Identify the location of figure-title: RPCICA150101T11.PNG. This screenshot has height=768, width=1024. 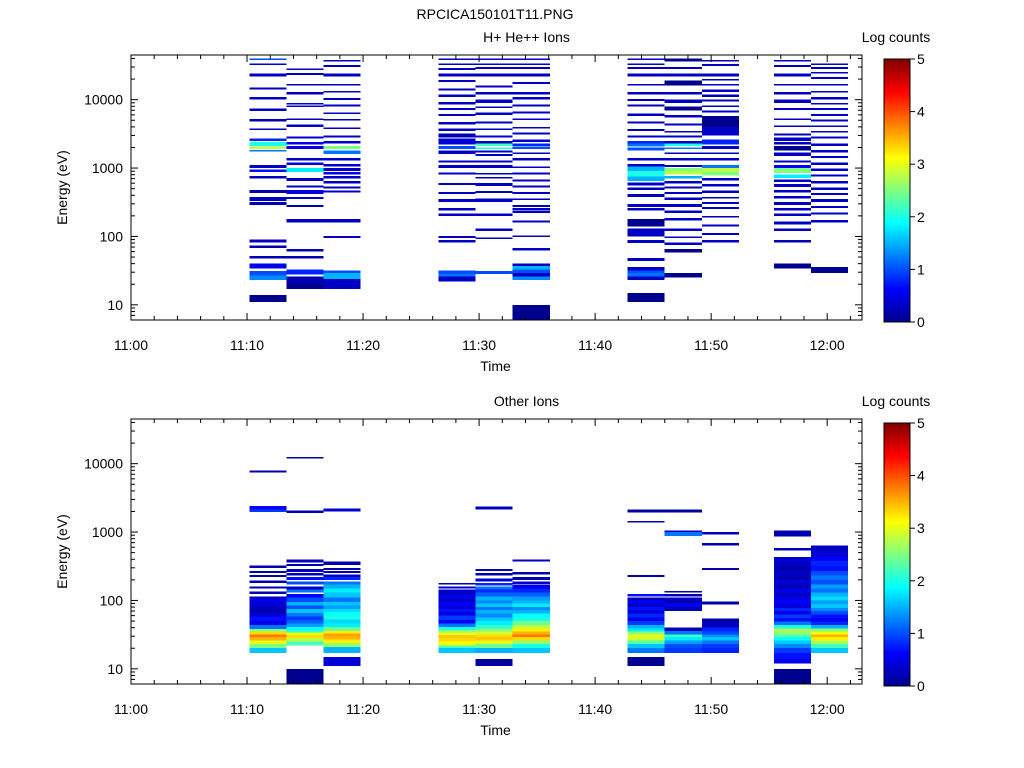
(495, 14).